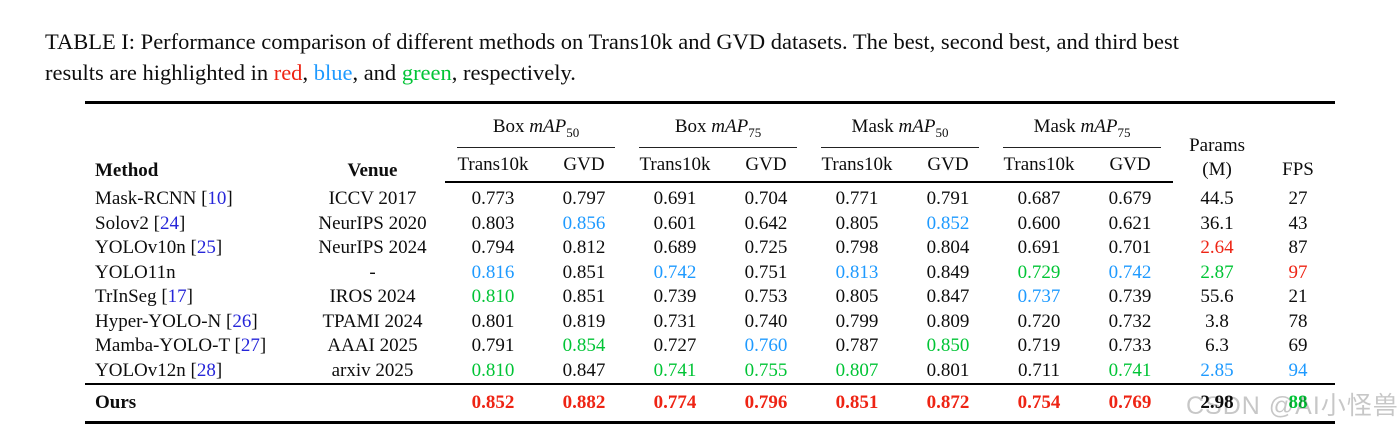 The width and height of the screenshot is (1400, 431). I want to click on cell-value-2: 0.727, so click(675, 346).